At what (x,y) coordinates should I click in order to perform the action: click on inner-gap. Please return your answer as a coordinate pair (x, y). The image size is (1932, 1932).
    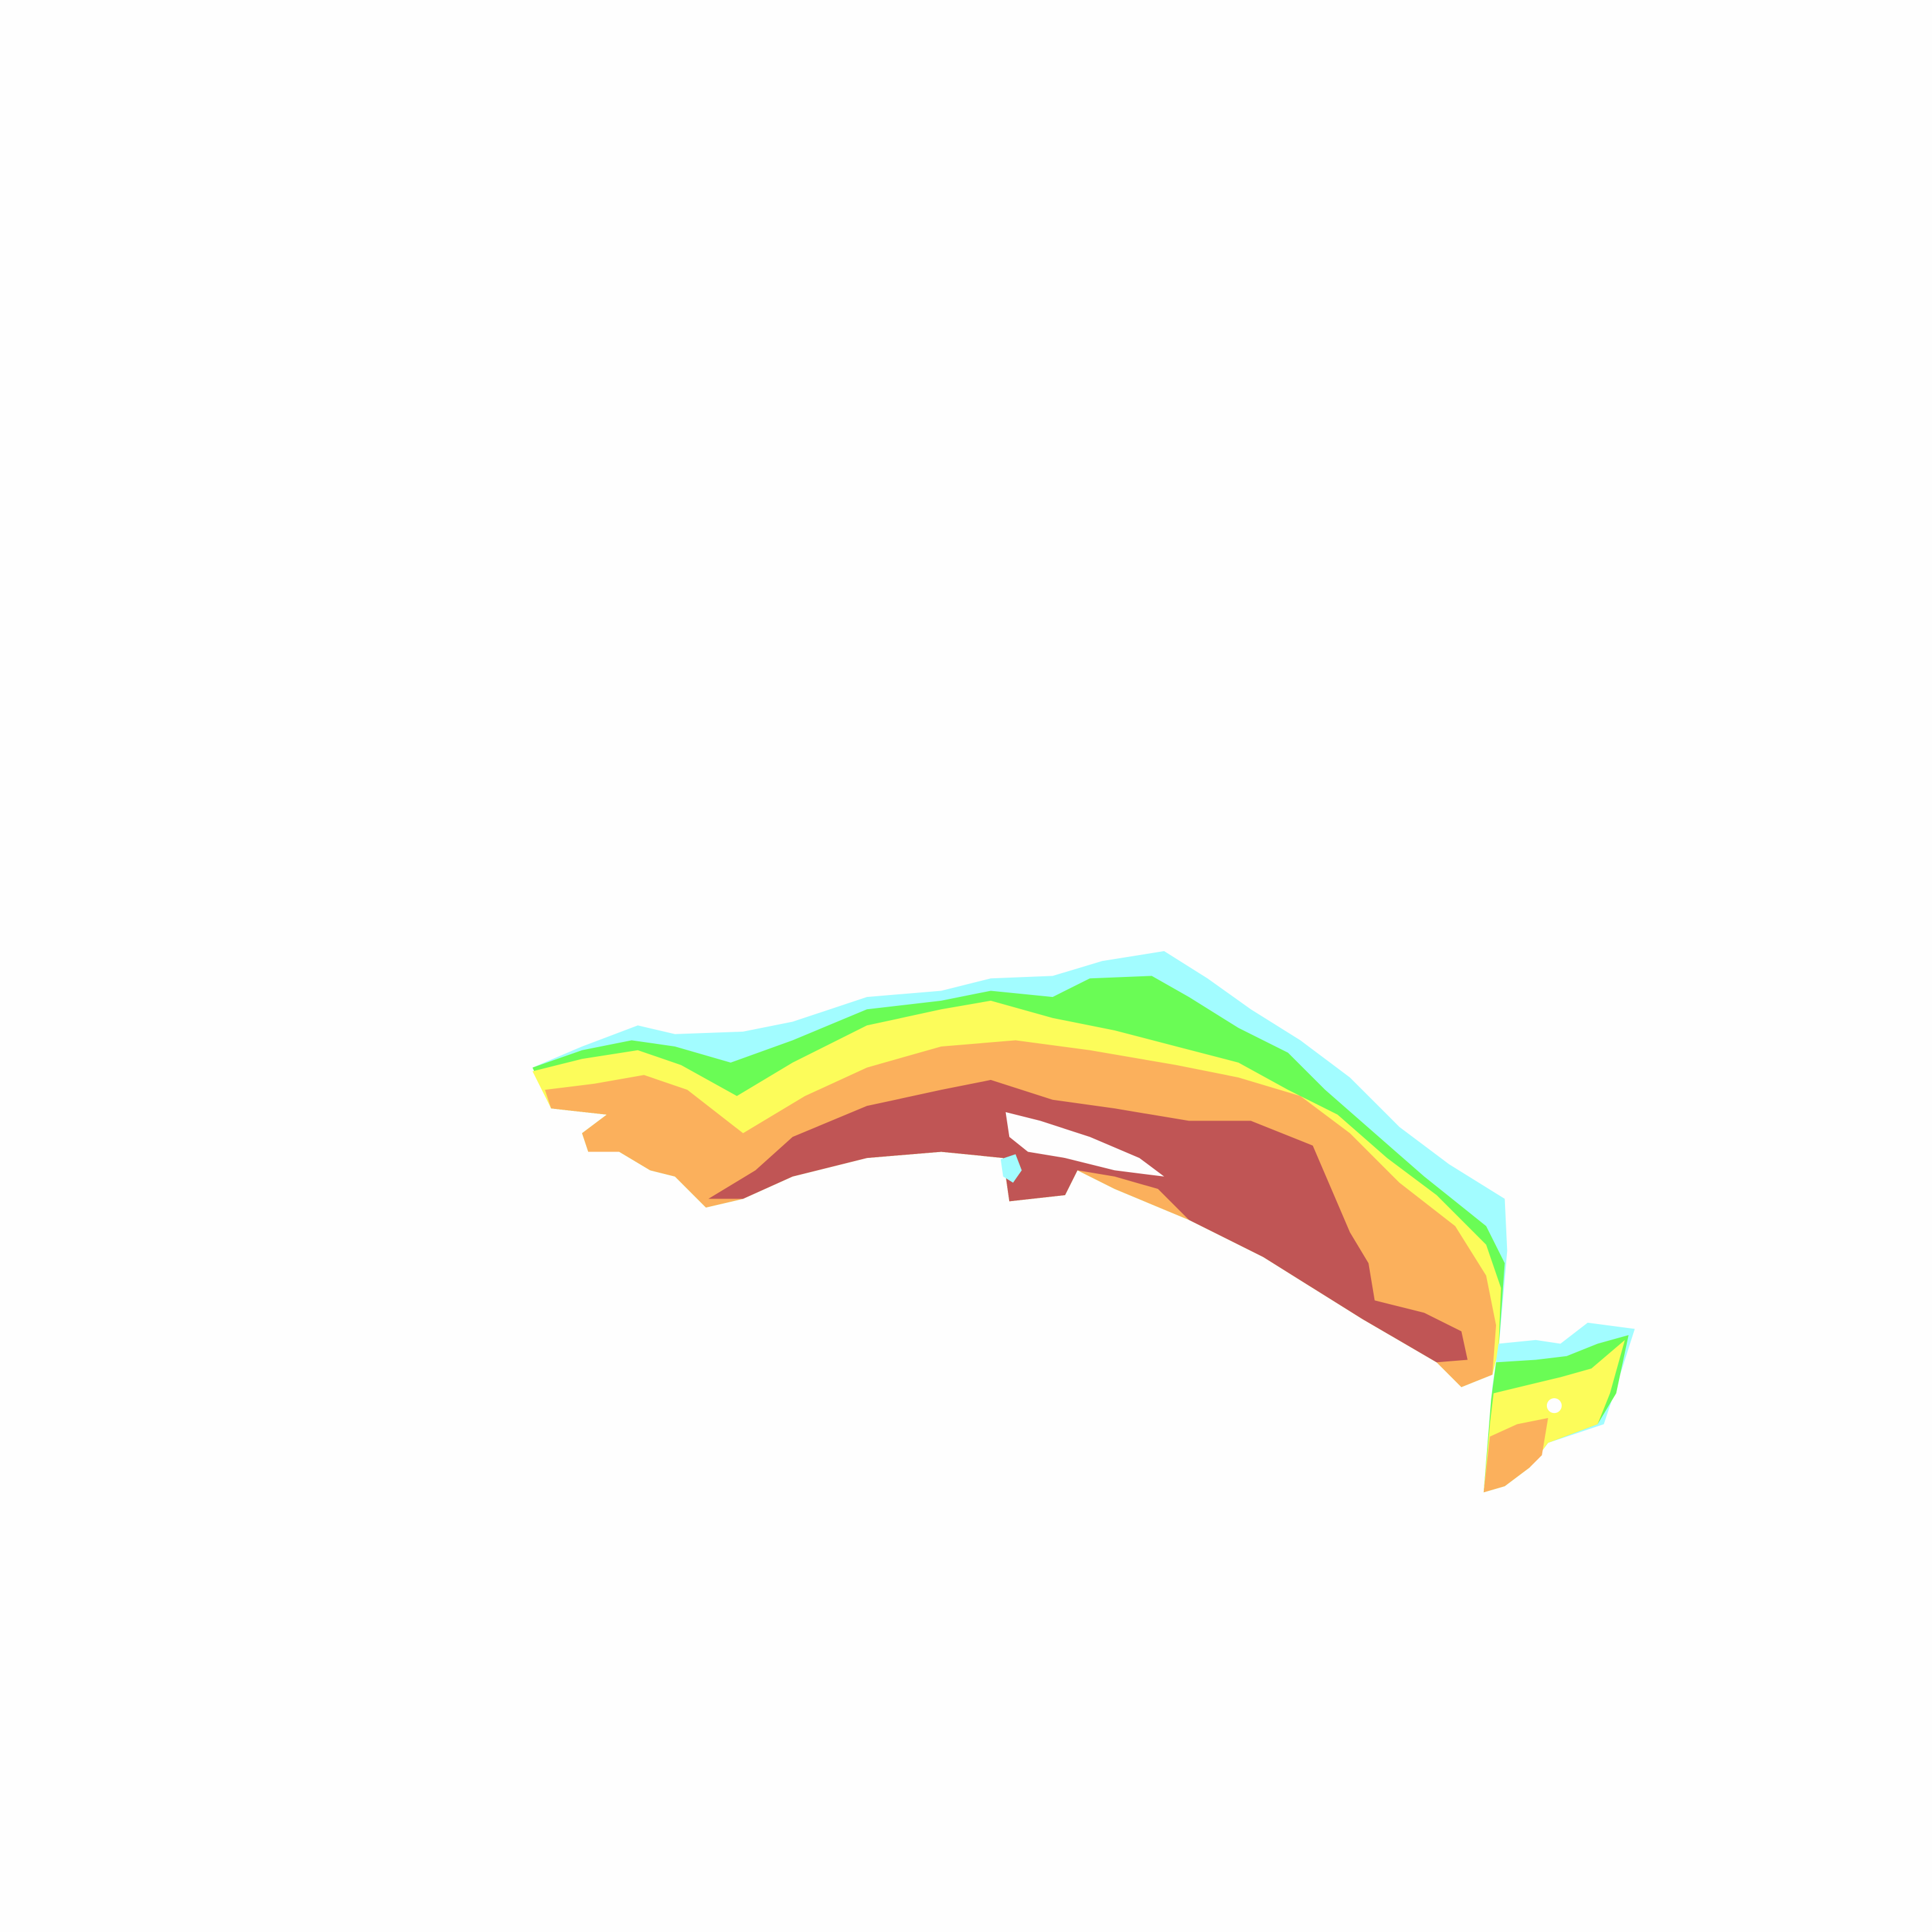
    Looking at the image, I should click on (1084, 1144).